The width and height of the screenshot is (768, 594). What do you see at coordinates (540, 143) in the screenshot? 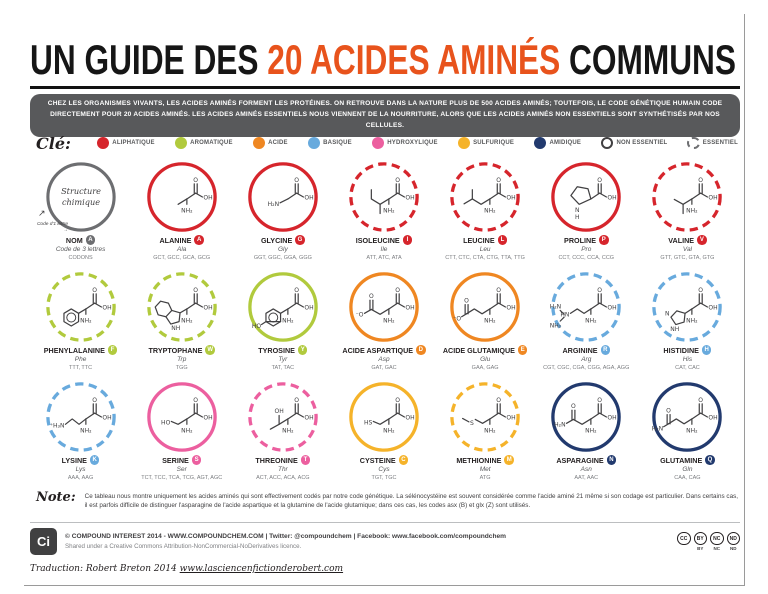
I see `amidique-swatch-icon` at bounding box center [540, 143].